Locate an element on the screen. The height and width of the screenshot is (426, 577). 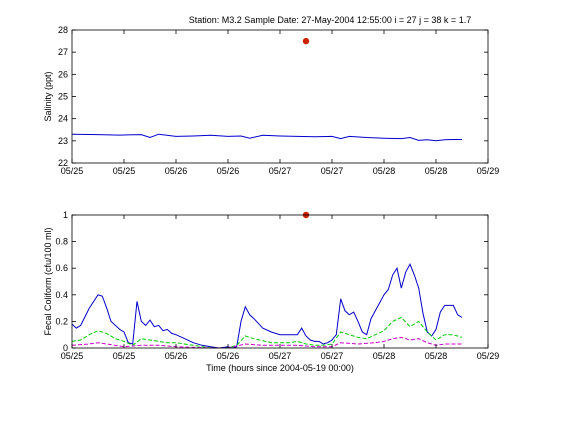
y-tick-label: 24 is located at coordinates (63, 119).